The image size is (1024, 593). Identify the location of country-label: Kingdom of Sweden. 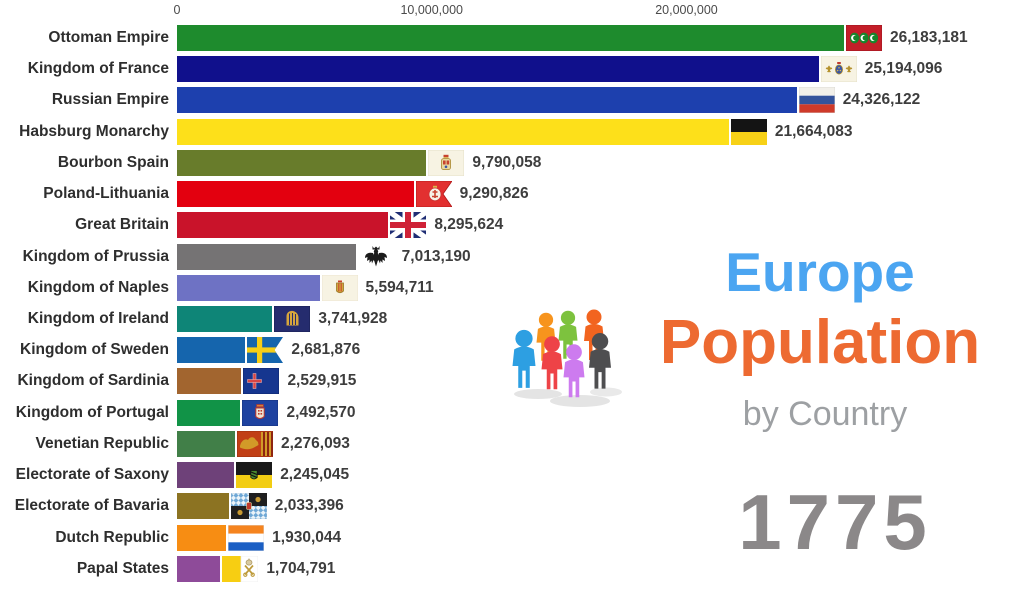
(94, 350).